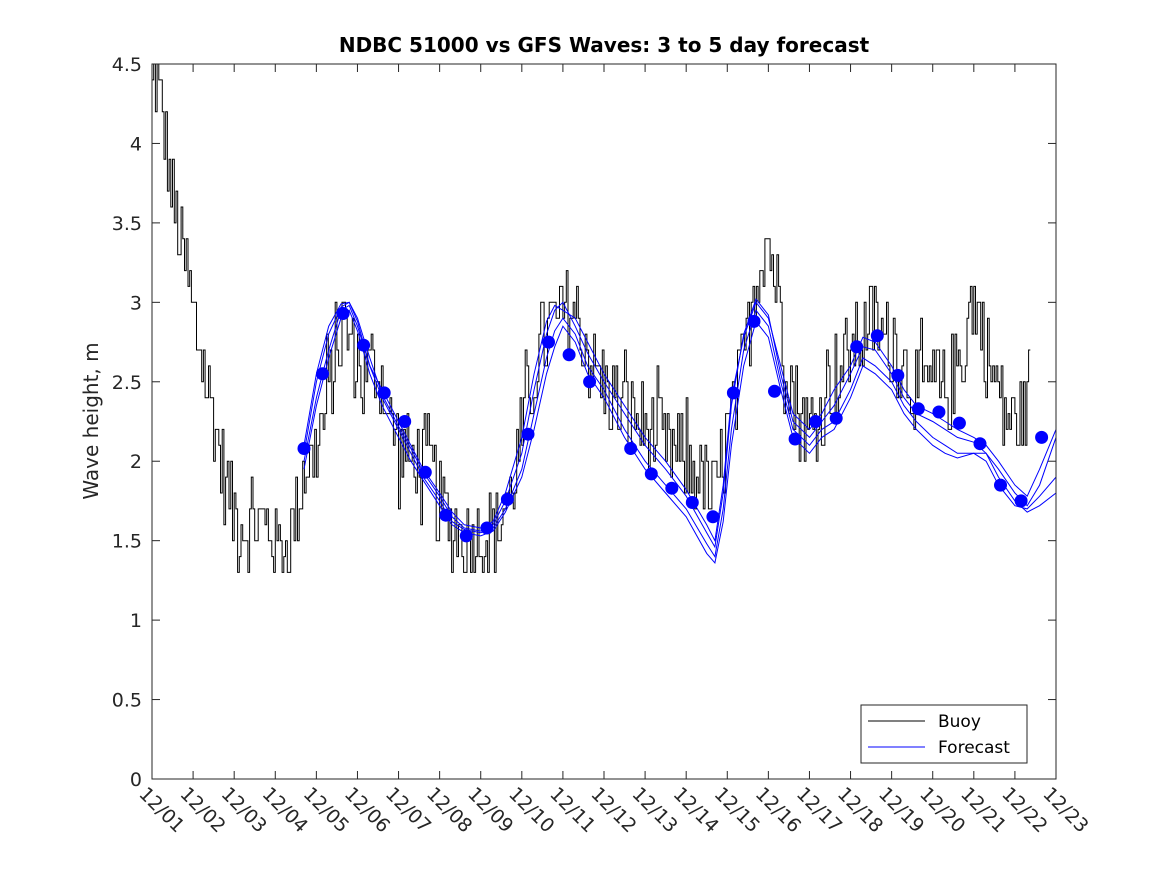 The height and width of the screenshot is (879, 1167). I want to click on legend-forecast-label: Forecast, so click(974, 748).